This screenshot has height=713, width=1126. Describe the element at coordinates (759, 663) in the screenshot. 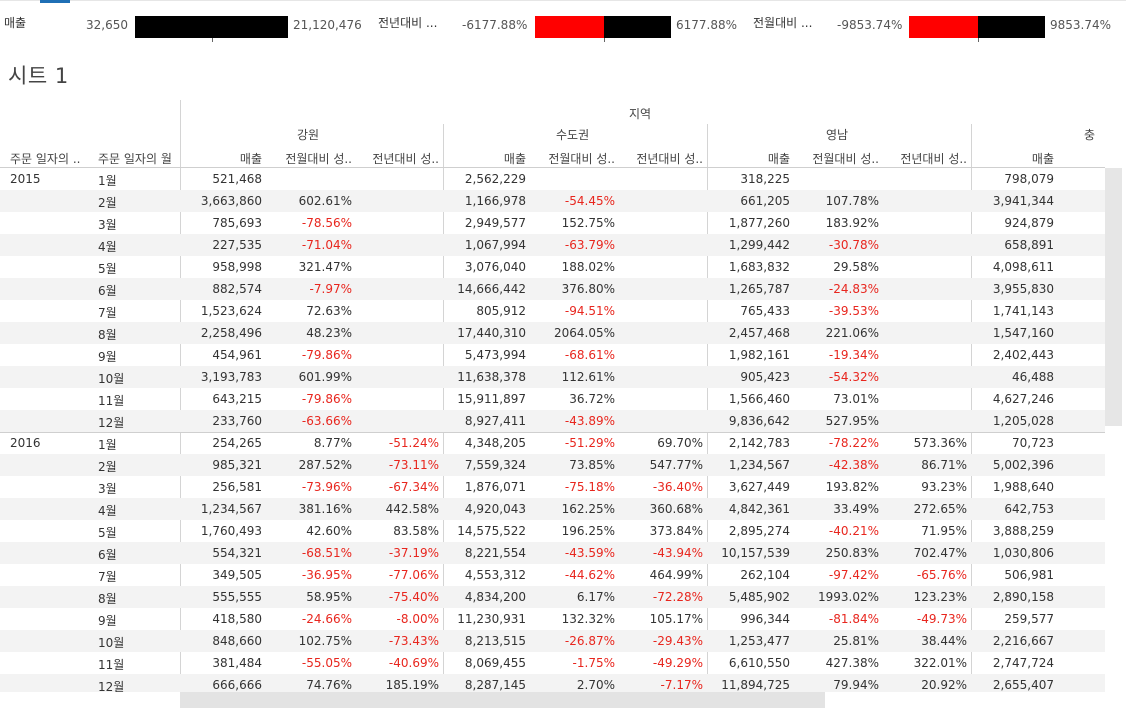

I see `data-cell: 6,610,550` at that location.